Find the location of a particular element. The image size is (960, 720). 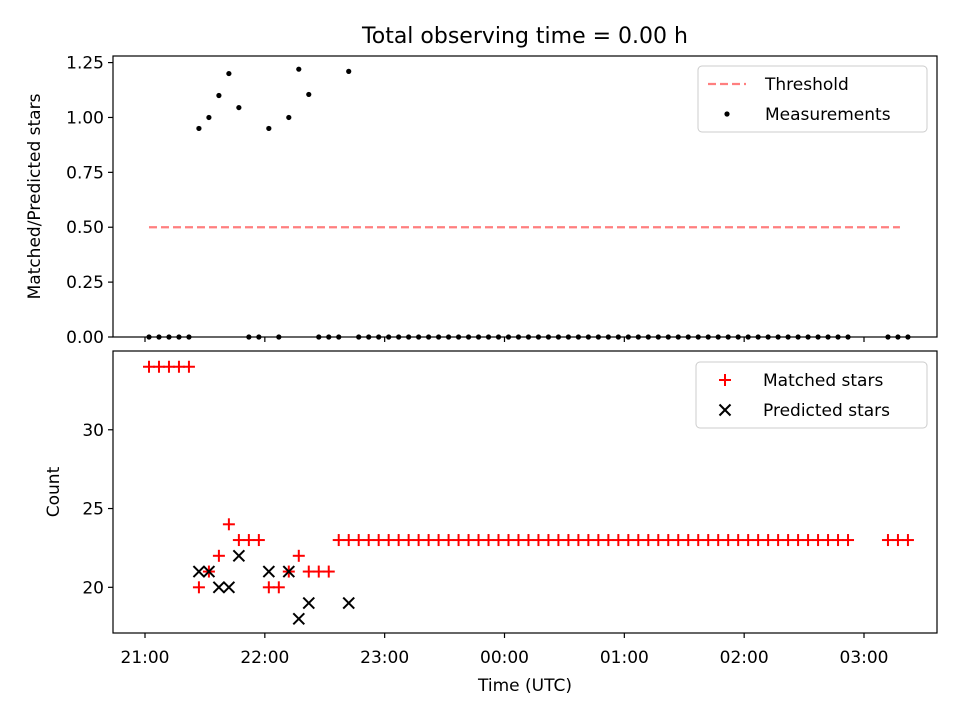

y-axis-label: Count is located at coordinates (54, 491).